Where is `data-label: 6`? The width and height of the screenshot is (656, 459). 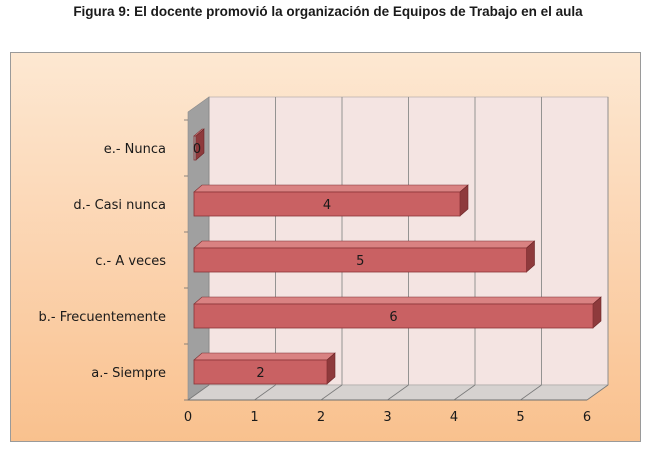
data-label: 6 is located at coordinates (393, 317).